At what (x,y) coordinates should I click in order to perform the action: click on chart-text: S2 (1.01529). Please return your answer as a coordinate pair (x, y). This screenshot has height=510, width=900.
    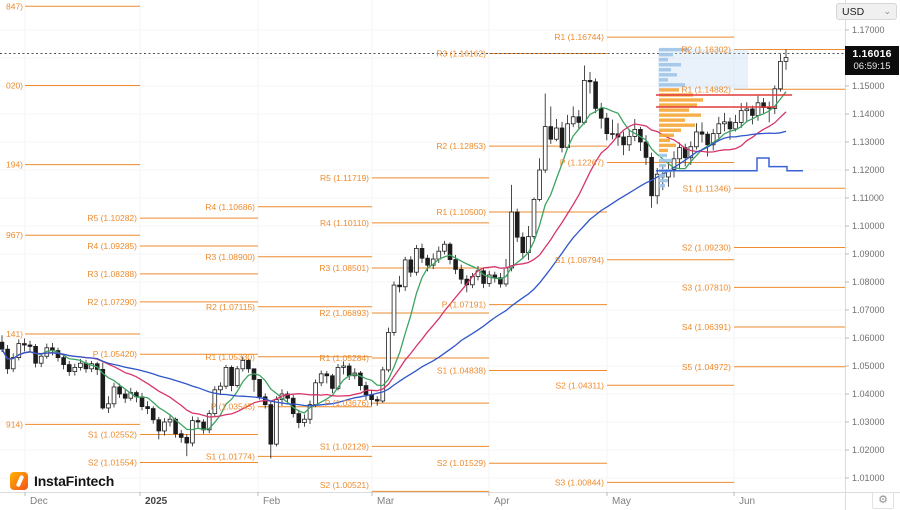
    Looking at the image, I should click on (461, 463).